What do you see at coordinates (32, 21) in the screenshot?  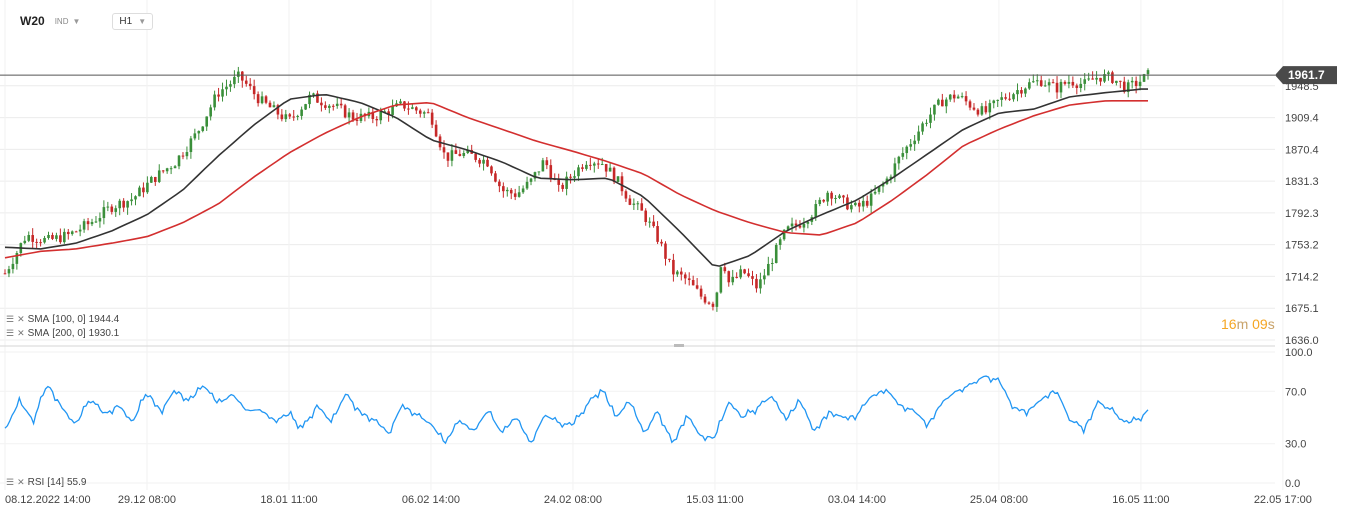 I see `symbol-label: W20` at bounding box center [32, 21].